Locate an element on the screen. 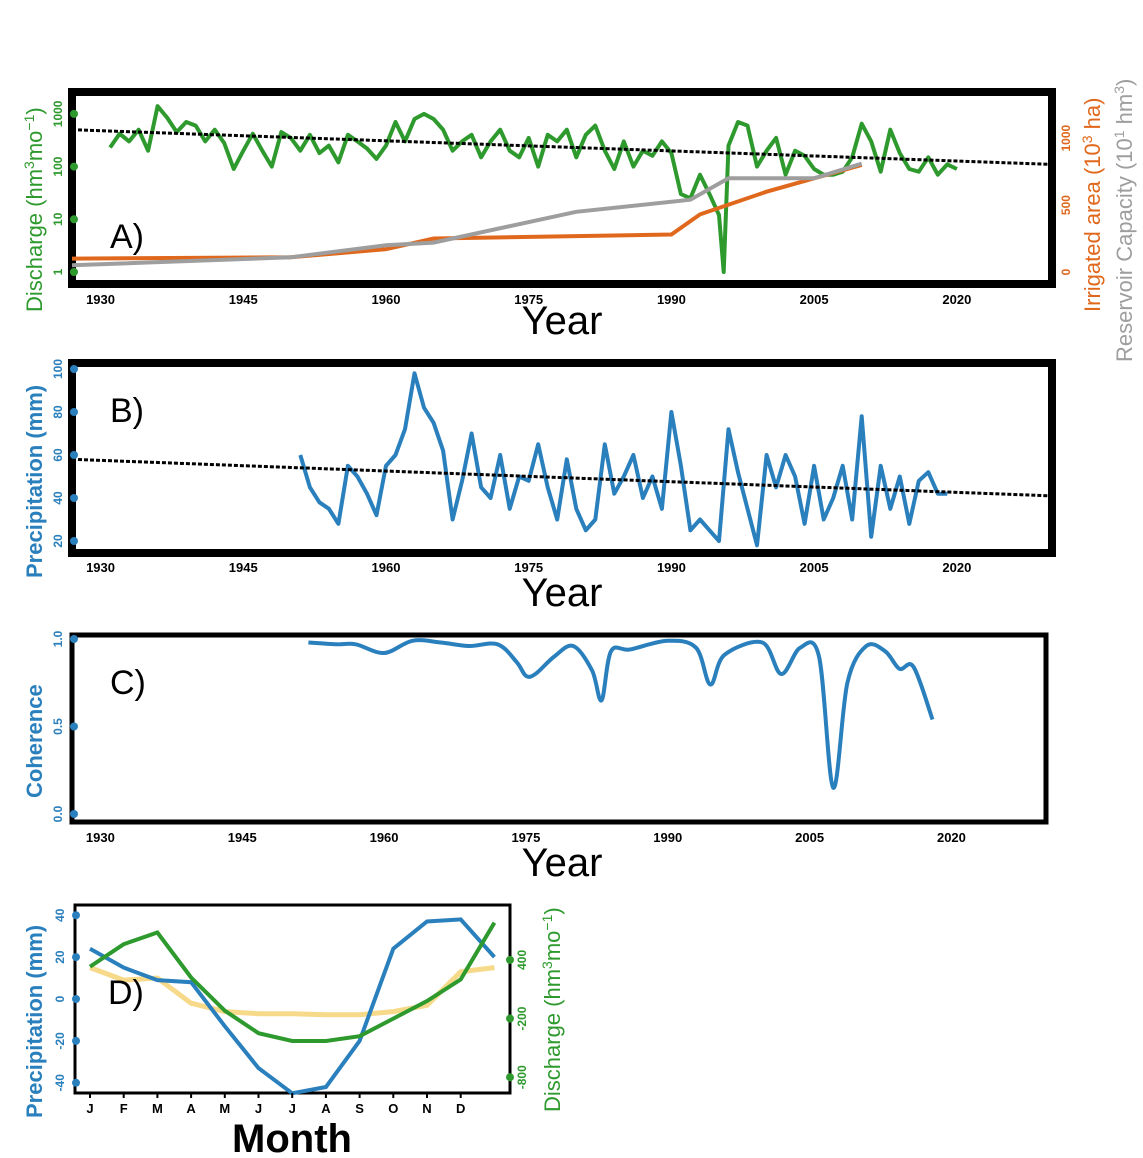 Image resolution: width=1143 pixels, height=1158 pixels. y-tick-right-label-400: 400 is located at coordinates (522, 960).